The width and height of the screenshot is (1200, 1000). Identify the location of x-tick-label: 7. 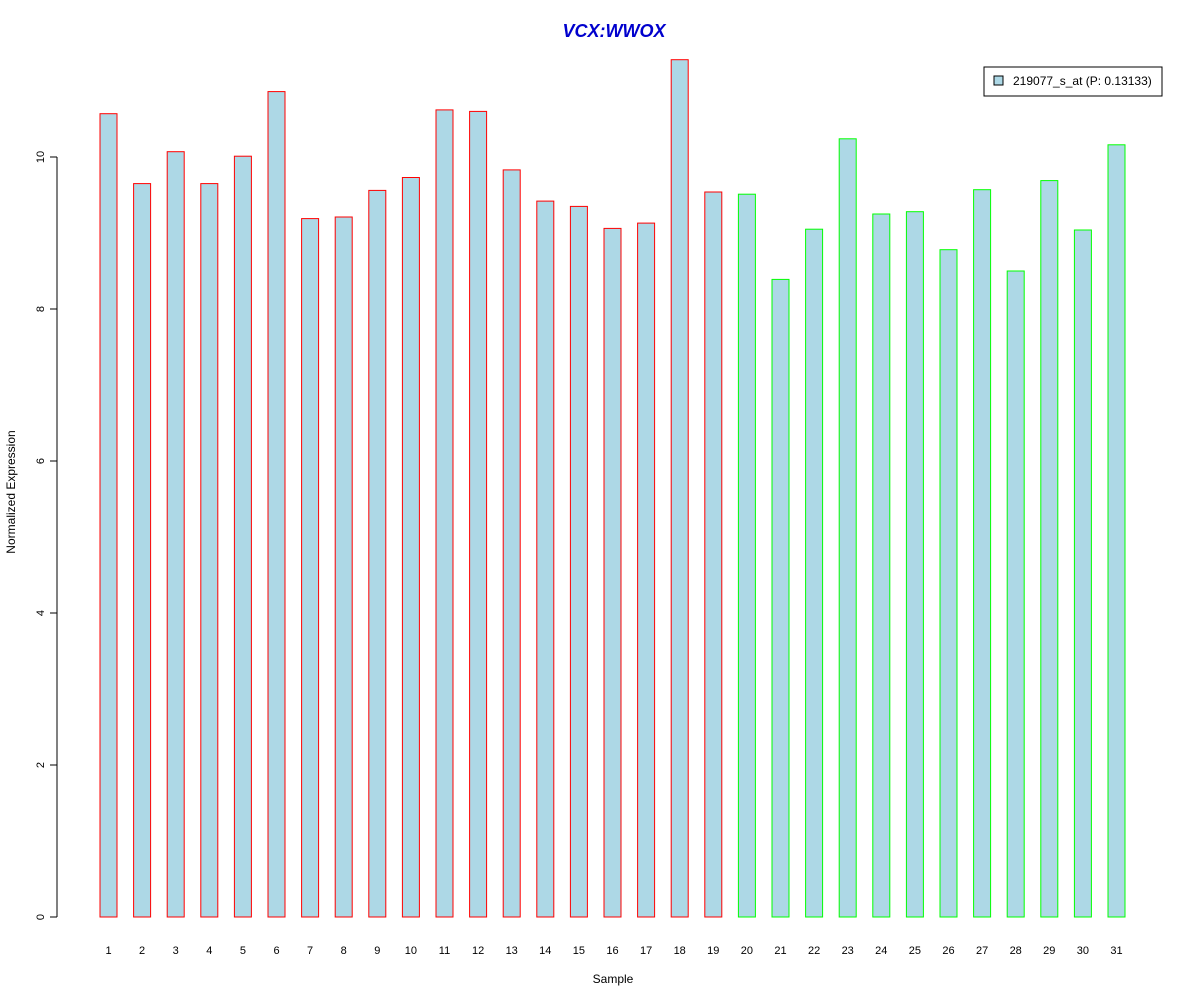
(310, 951).